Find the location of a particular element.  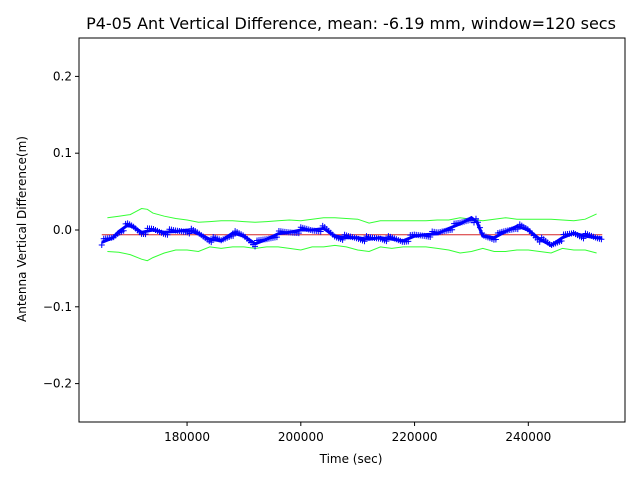

y-tick-label: 0.1 is located at coordinates (62, 153).